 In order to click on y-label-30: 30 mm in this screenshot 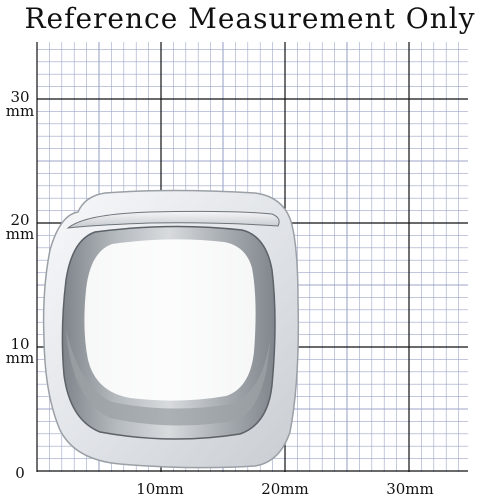, I will do `click(20, 104)`.